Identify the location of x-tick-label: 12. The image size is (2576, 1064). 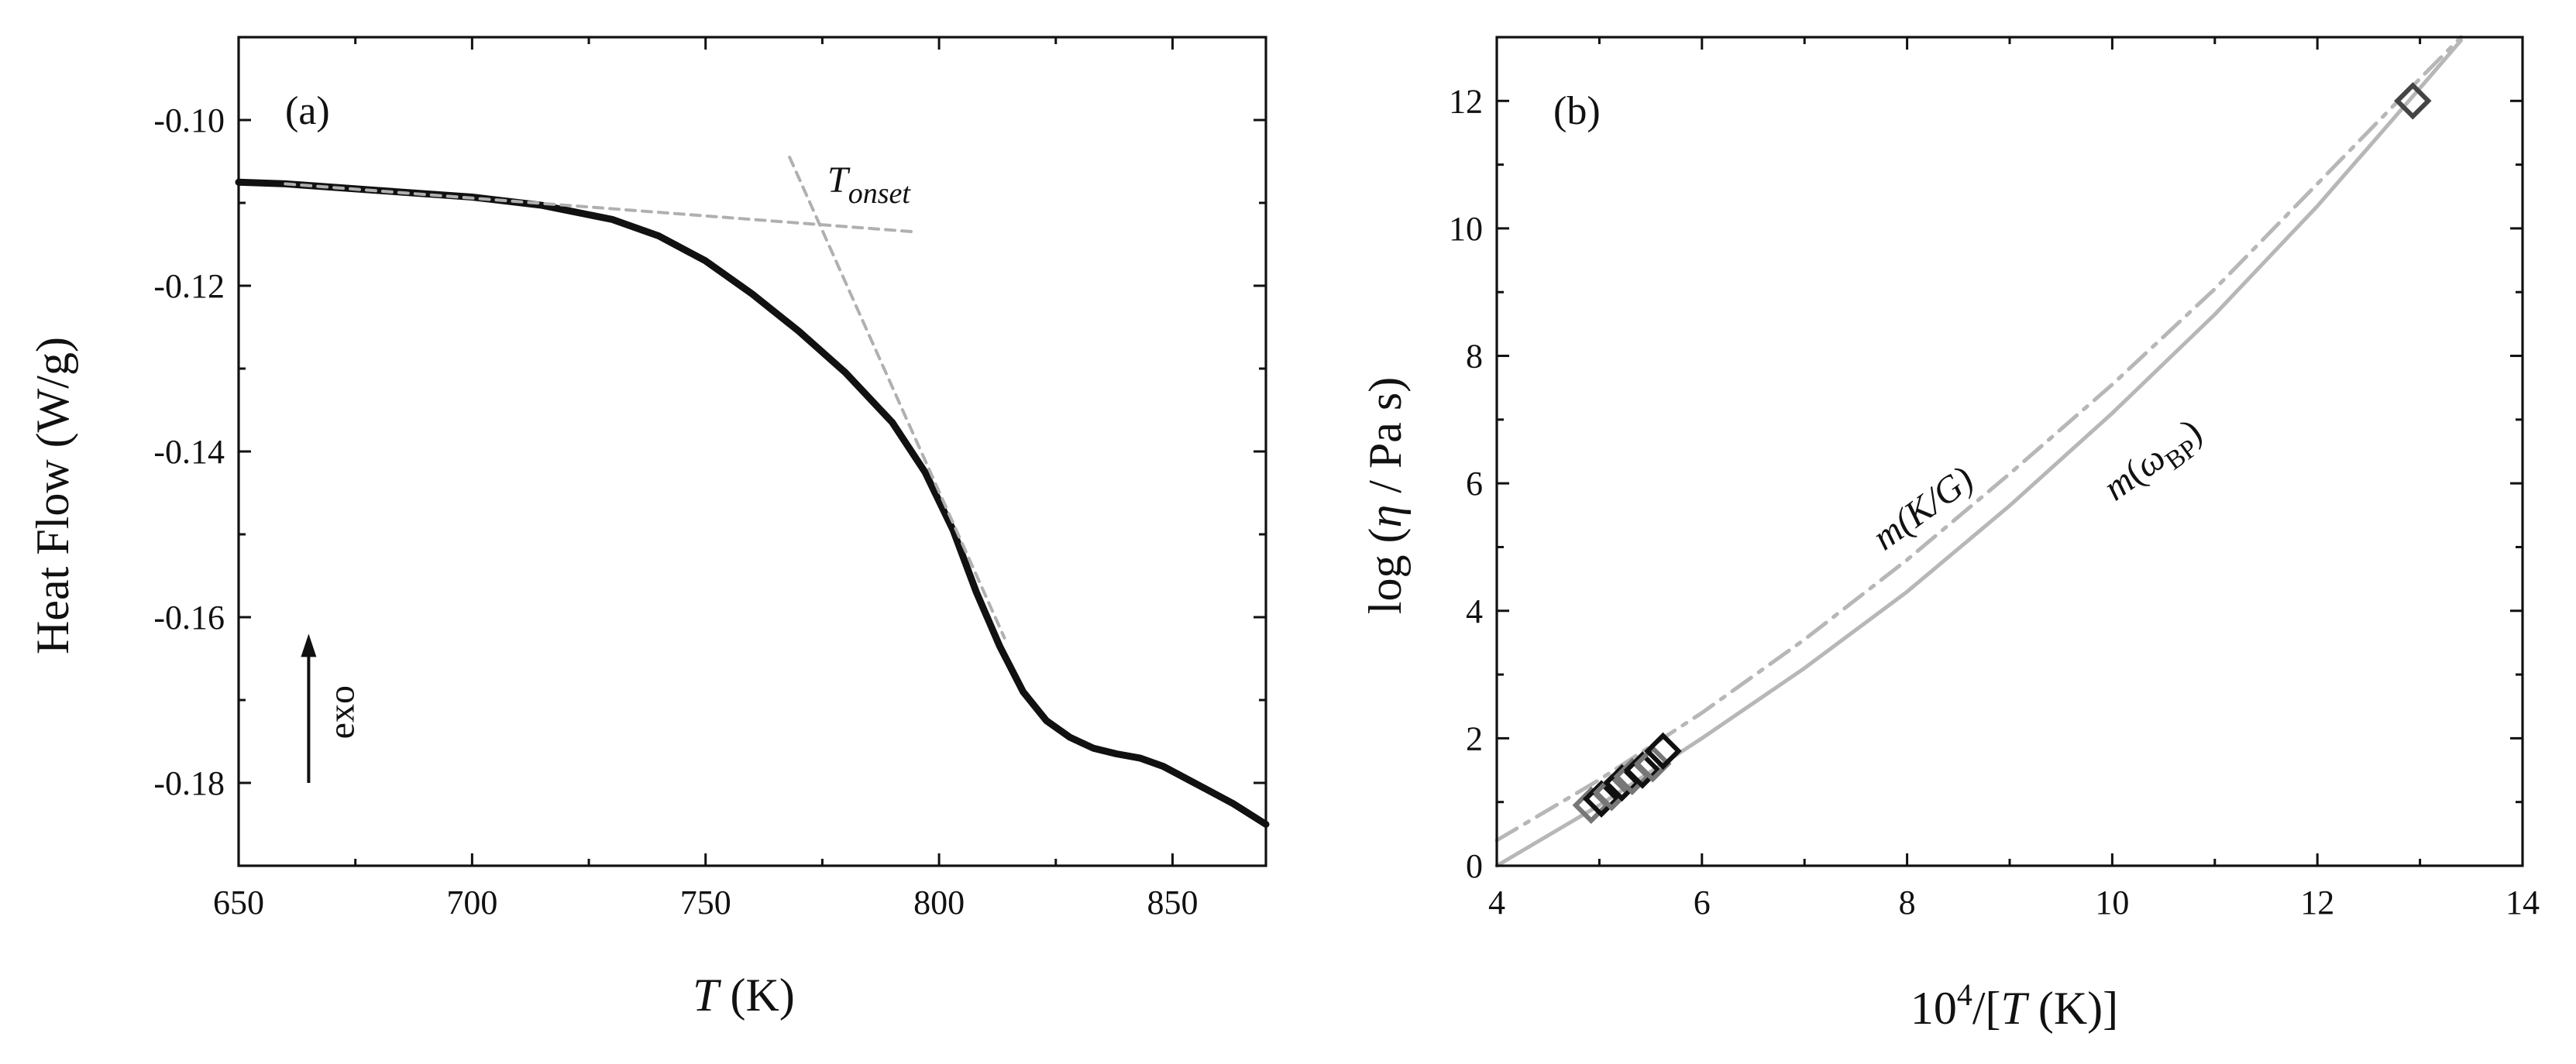
(2317, 903).